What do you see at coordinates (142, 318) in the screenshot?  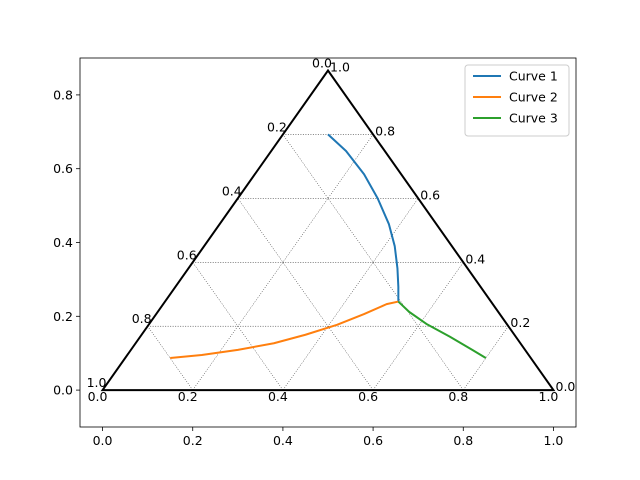 I see `left-edge-label: 0.8` at bounding box center [142, 318].